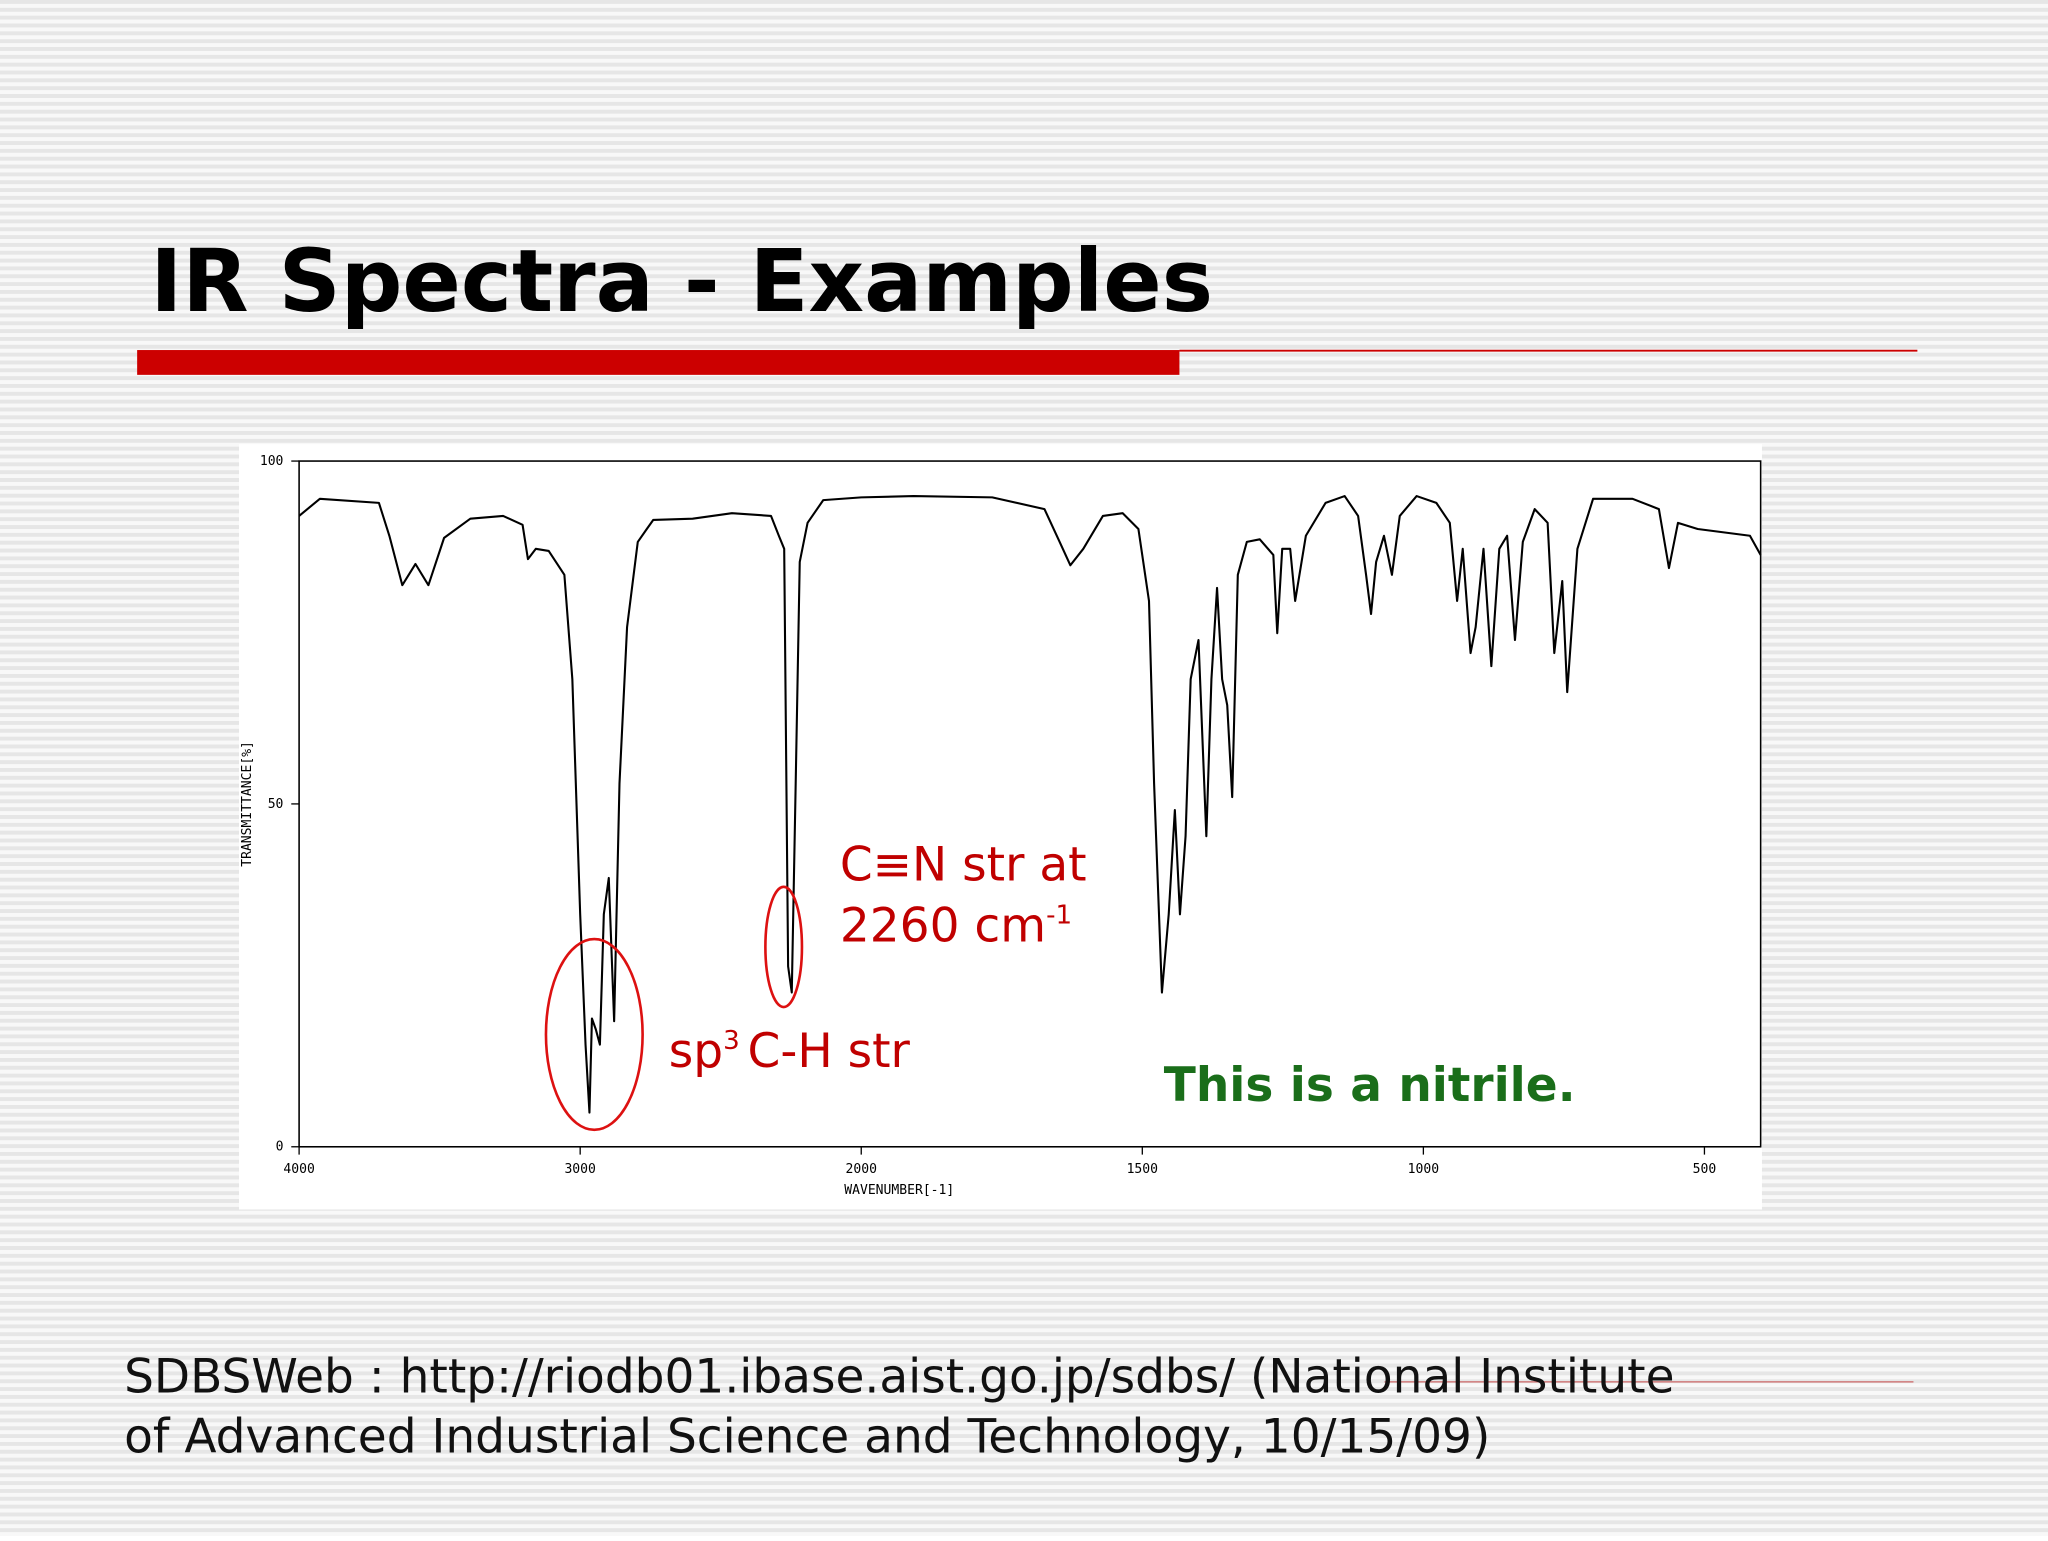 The image size is (2048, 1541). What do you see at coordinates (1059, 915) in the screenshot?
I see `annotation-superscript: -1` at bounding box center [1059, 915].